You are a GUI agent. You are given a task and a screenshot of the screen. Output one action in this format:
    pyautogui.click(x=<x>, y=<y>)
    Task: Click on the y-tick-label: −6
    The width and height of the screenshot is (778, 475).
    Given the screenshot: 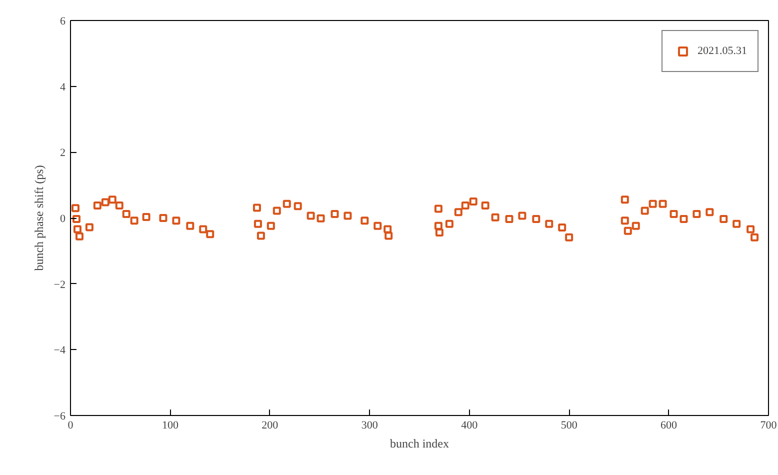 What is the action you would take?
    pyautogui.click(x=60, y=416)
    